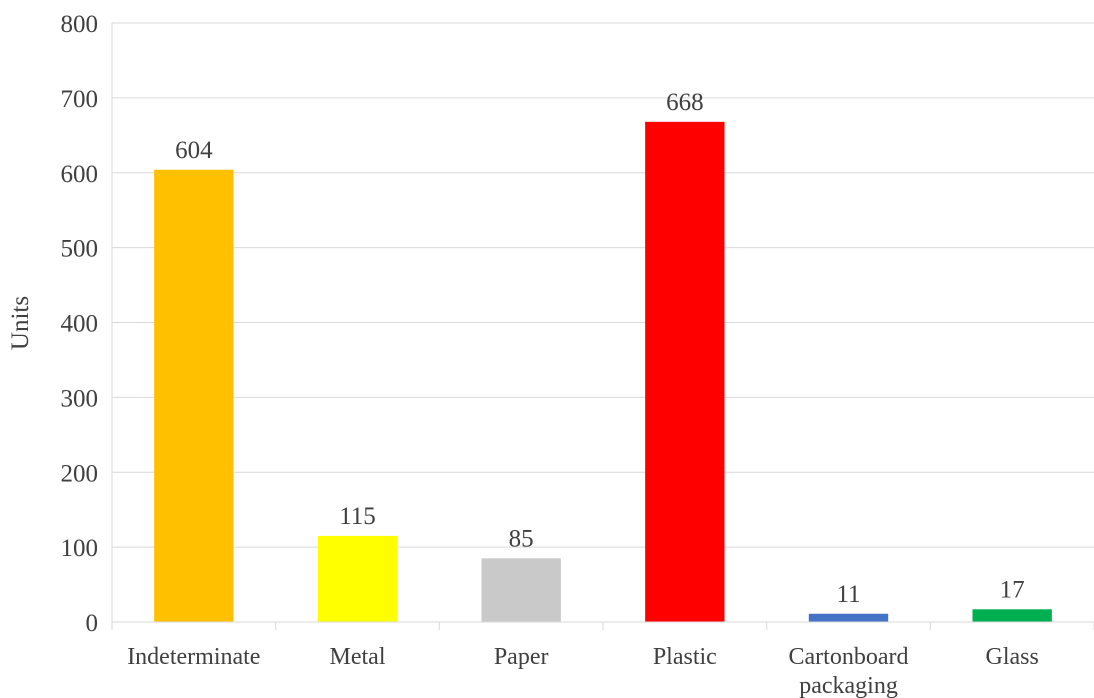 This screenshot has width=1094, height=698. I want to click on data-label: 115, so click(357, 516).